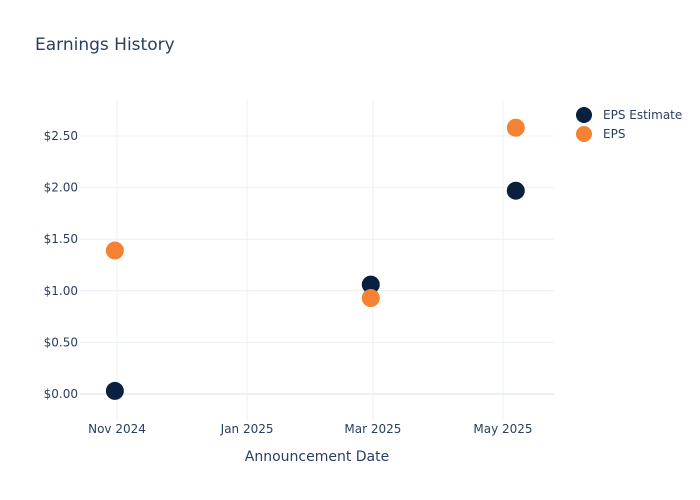 The image size is (700, 500). Describe the element at coordinates (502, 429) in the screenshot. I see `x-tick-label: May 2025` at that location.